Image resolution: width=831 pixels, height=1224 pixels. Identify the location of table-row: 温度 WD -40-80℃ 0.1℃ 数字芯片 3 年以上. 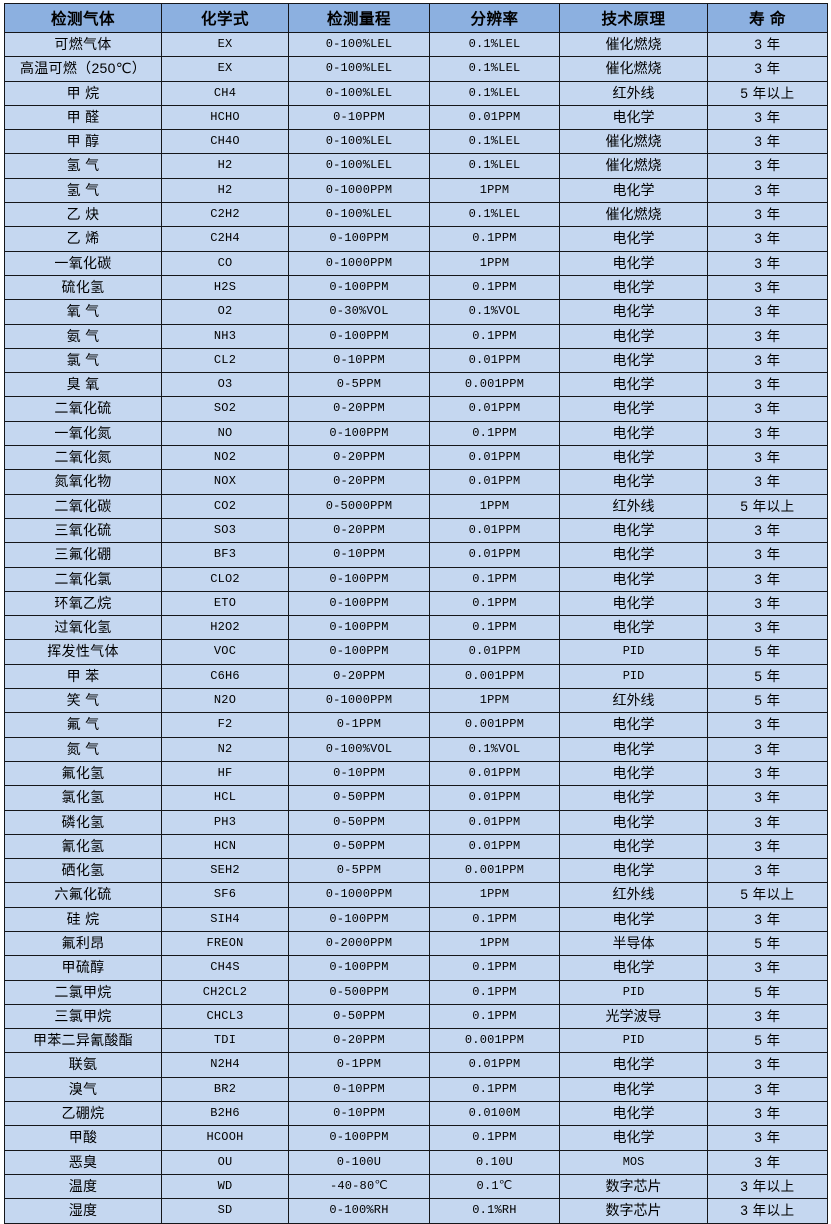
(416, 1186).